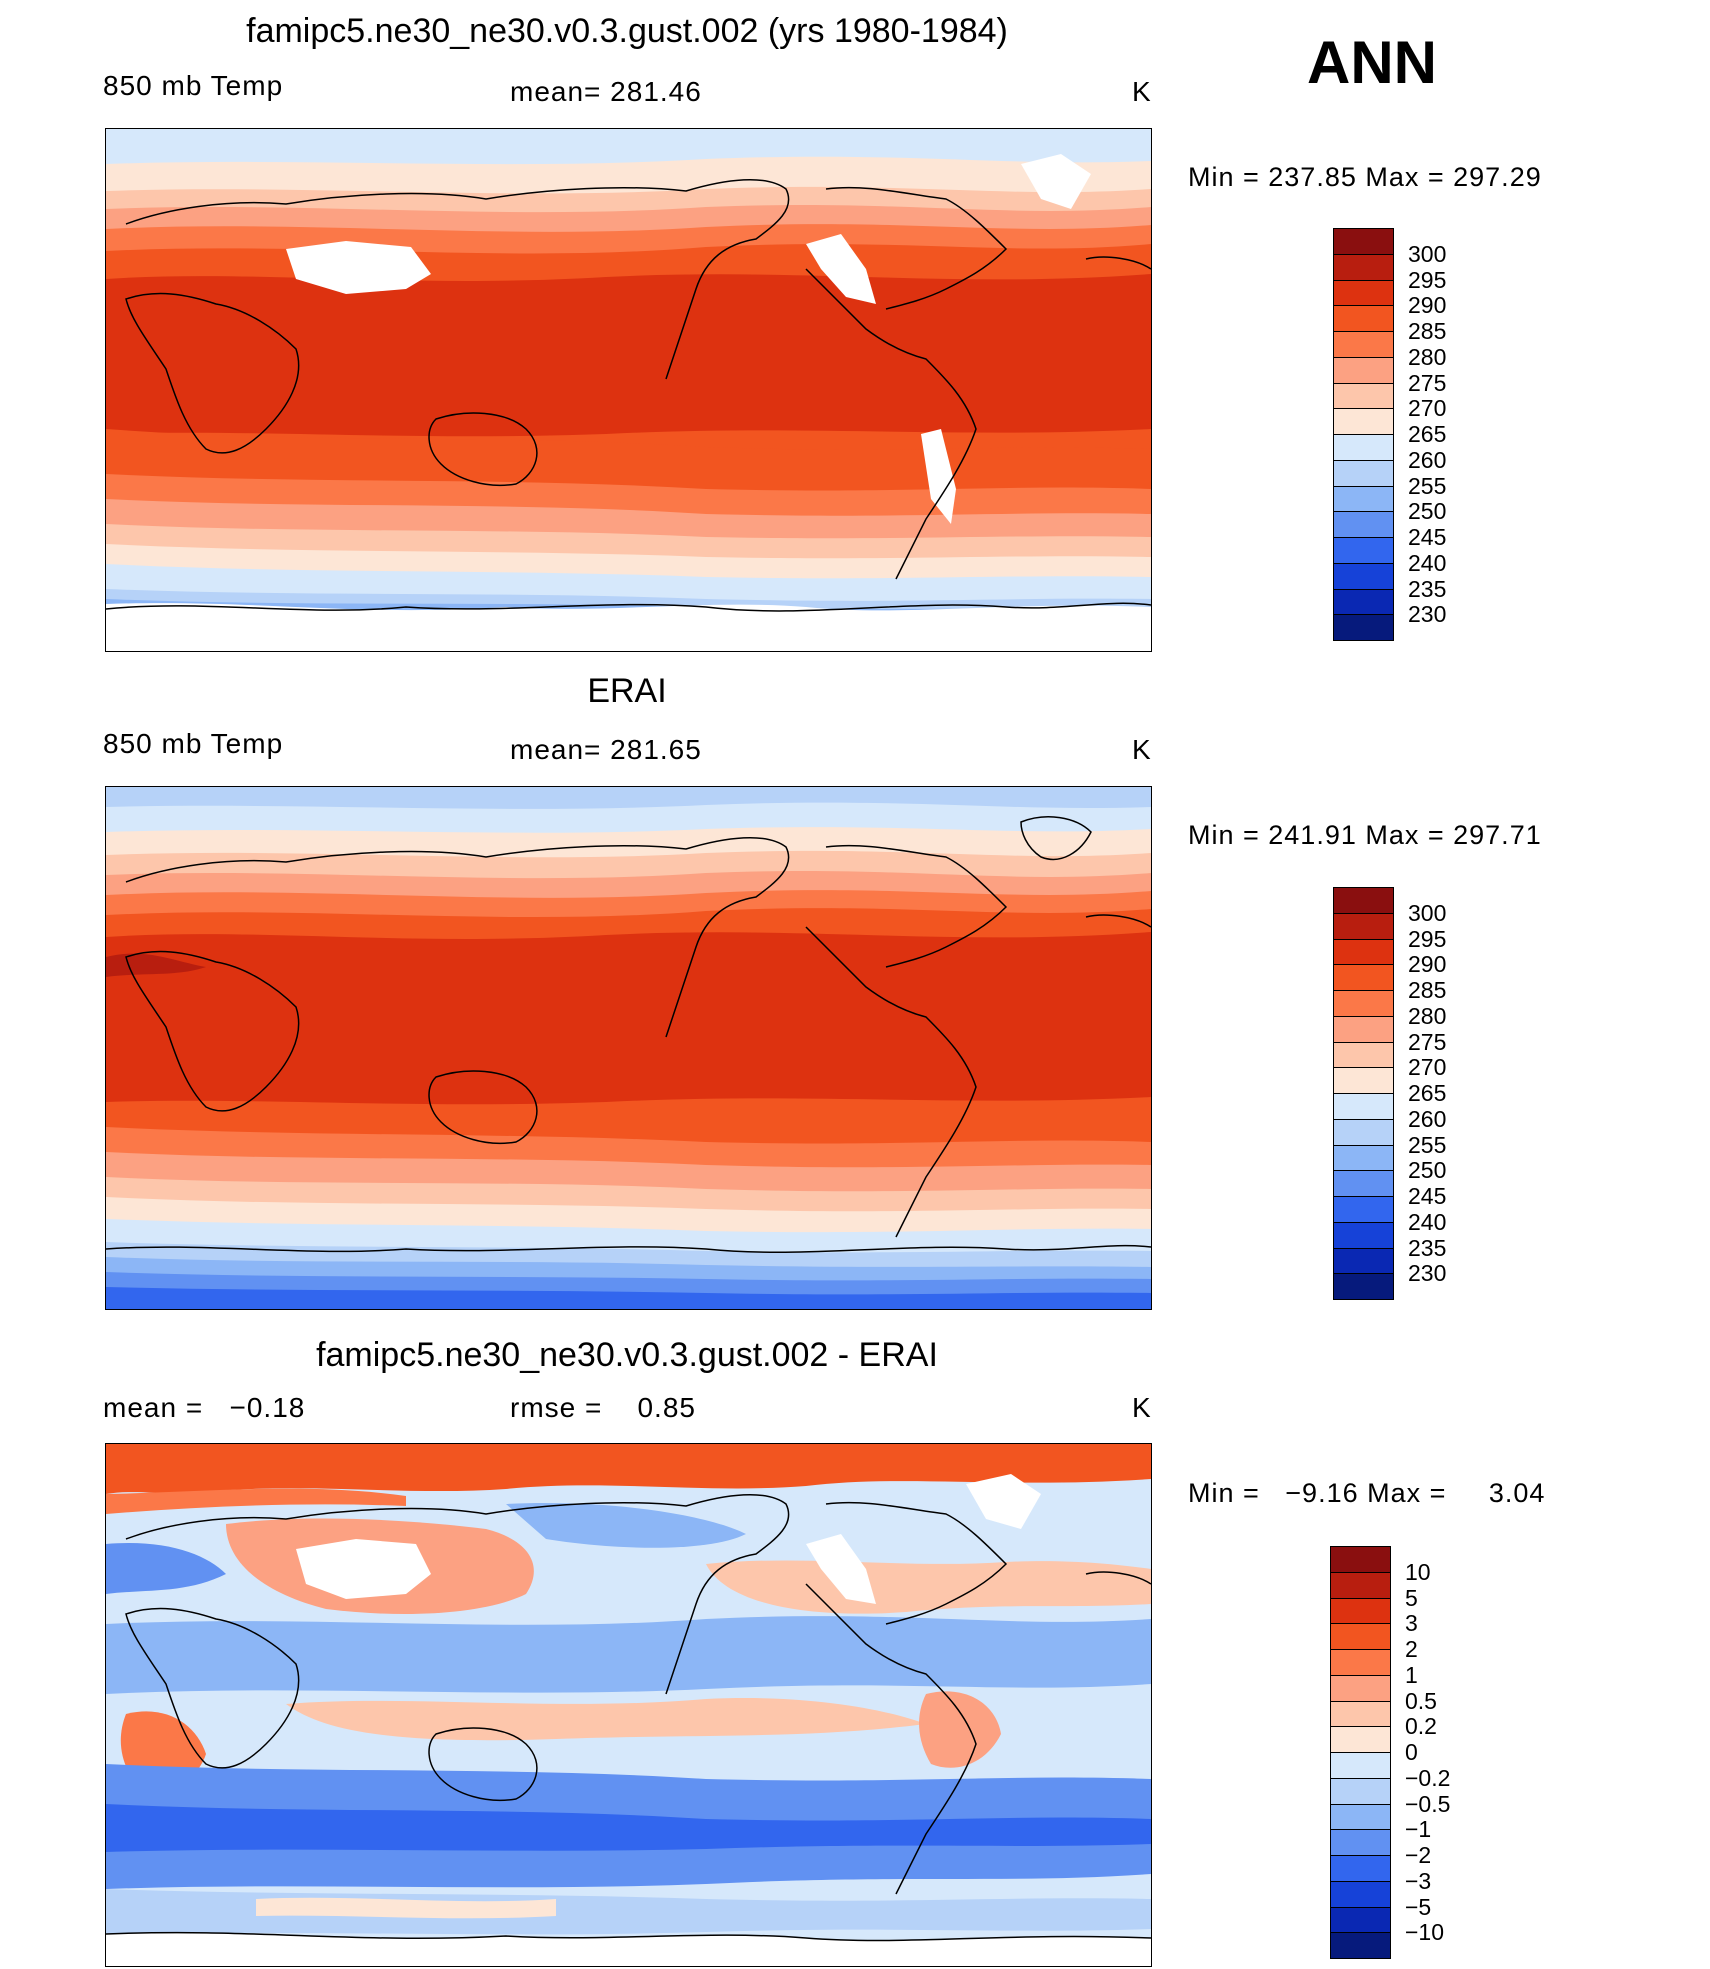  I want to click on colorbar-diff: 10 5 3 2 1 0.5 0.2 0 −0.2 −0.5 −1 −2 −3 −5 −10, so click(1390, 1752).